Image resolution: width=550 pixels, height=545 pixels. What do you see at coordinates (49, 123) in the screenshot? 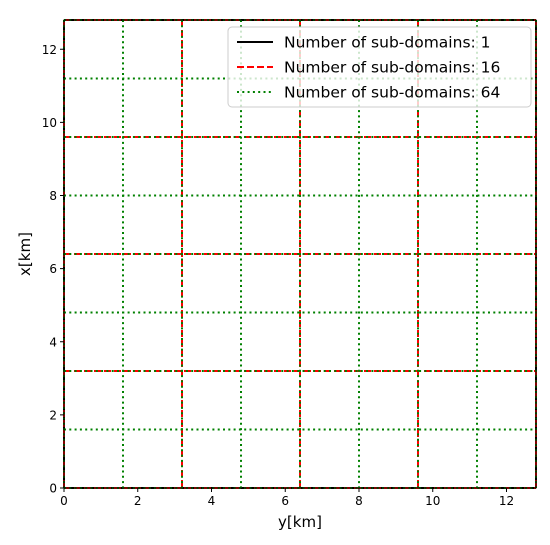
I see `y-tick-label: 10` at bounding box center [49, 123].